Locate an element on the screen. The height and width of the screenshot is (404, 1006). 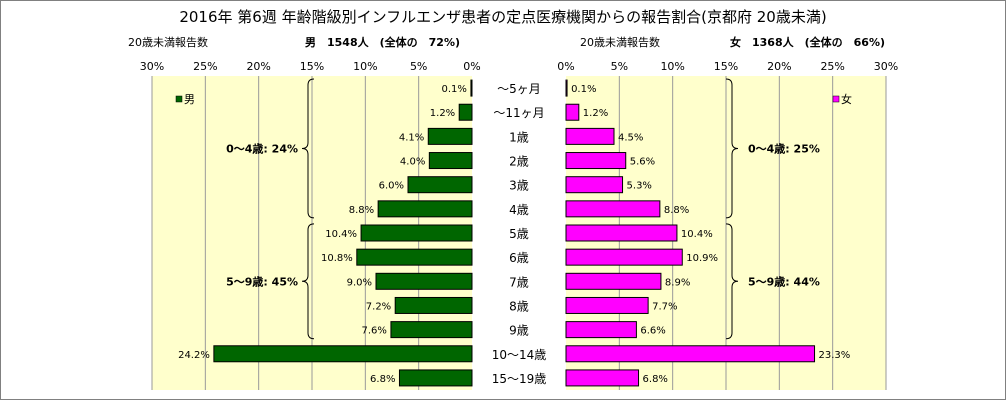
category-label: 9歳 is located at coordinates (519, 331).